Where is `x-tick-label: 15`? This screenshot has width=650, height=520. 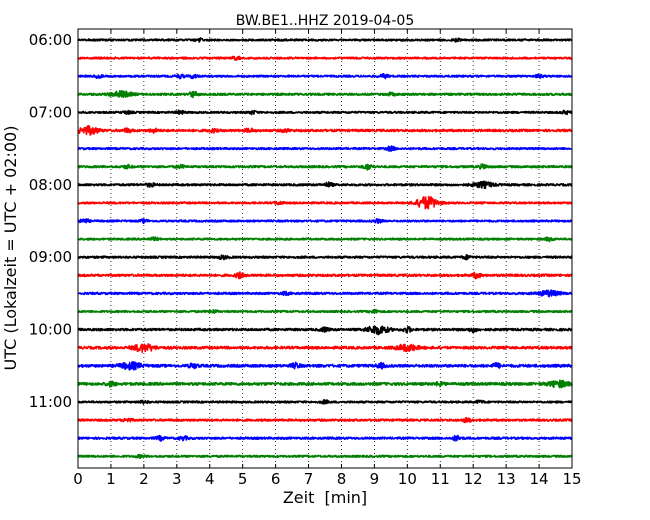 x-tick-label: 15 is located at coordinates (571, 479).